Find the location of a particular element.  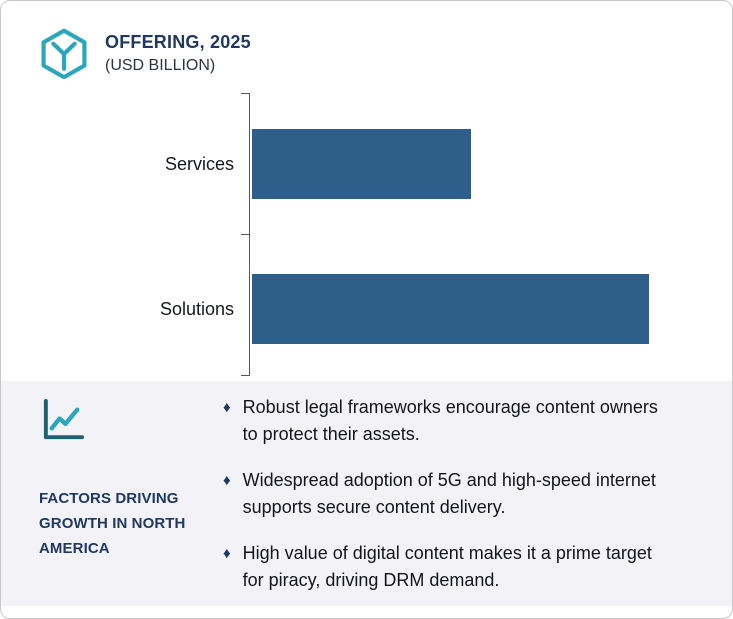

header: OFFERING, 2025 (USD BILLION) is located at coordinates (145, 53).